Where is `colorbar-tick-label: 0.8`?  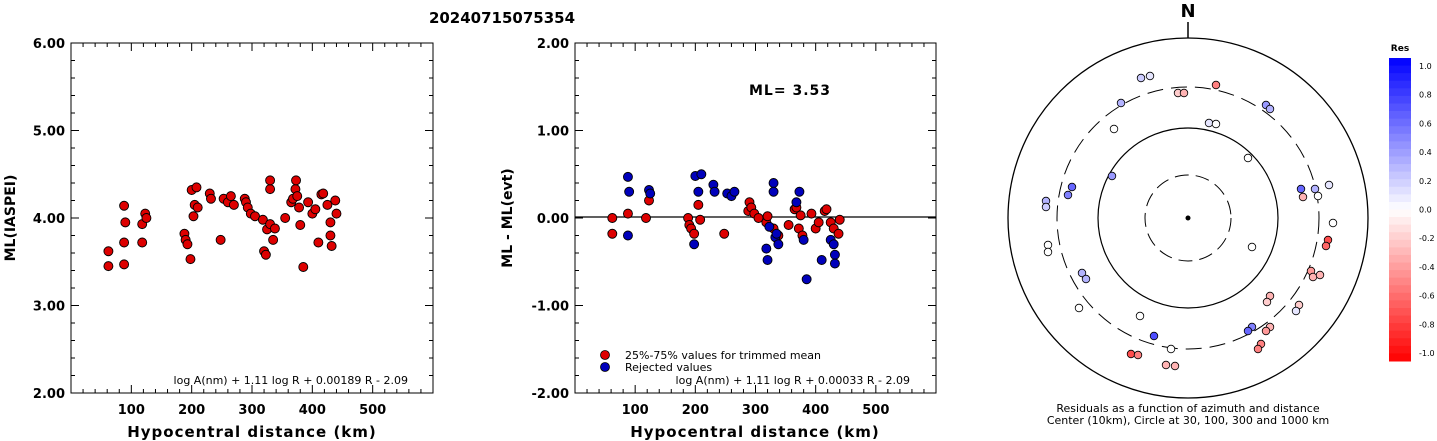 colorbar-tick-label: 0.8 is located at coordinates (1425, 95).